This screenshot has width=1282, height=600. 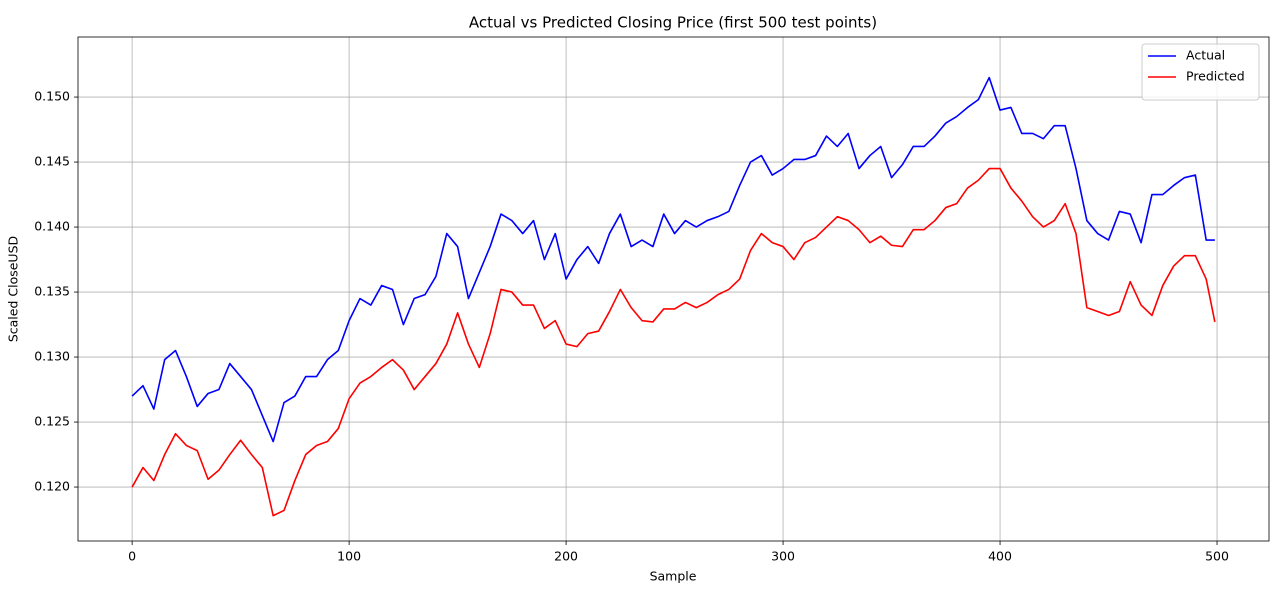 What do you see at coordinates (673, 576) in the screenshot?
I see `x-axis-label: Sample` at bounding box center [673, 576].